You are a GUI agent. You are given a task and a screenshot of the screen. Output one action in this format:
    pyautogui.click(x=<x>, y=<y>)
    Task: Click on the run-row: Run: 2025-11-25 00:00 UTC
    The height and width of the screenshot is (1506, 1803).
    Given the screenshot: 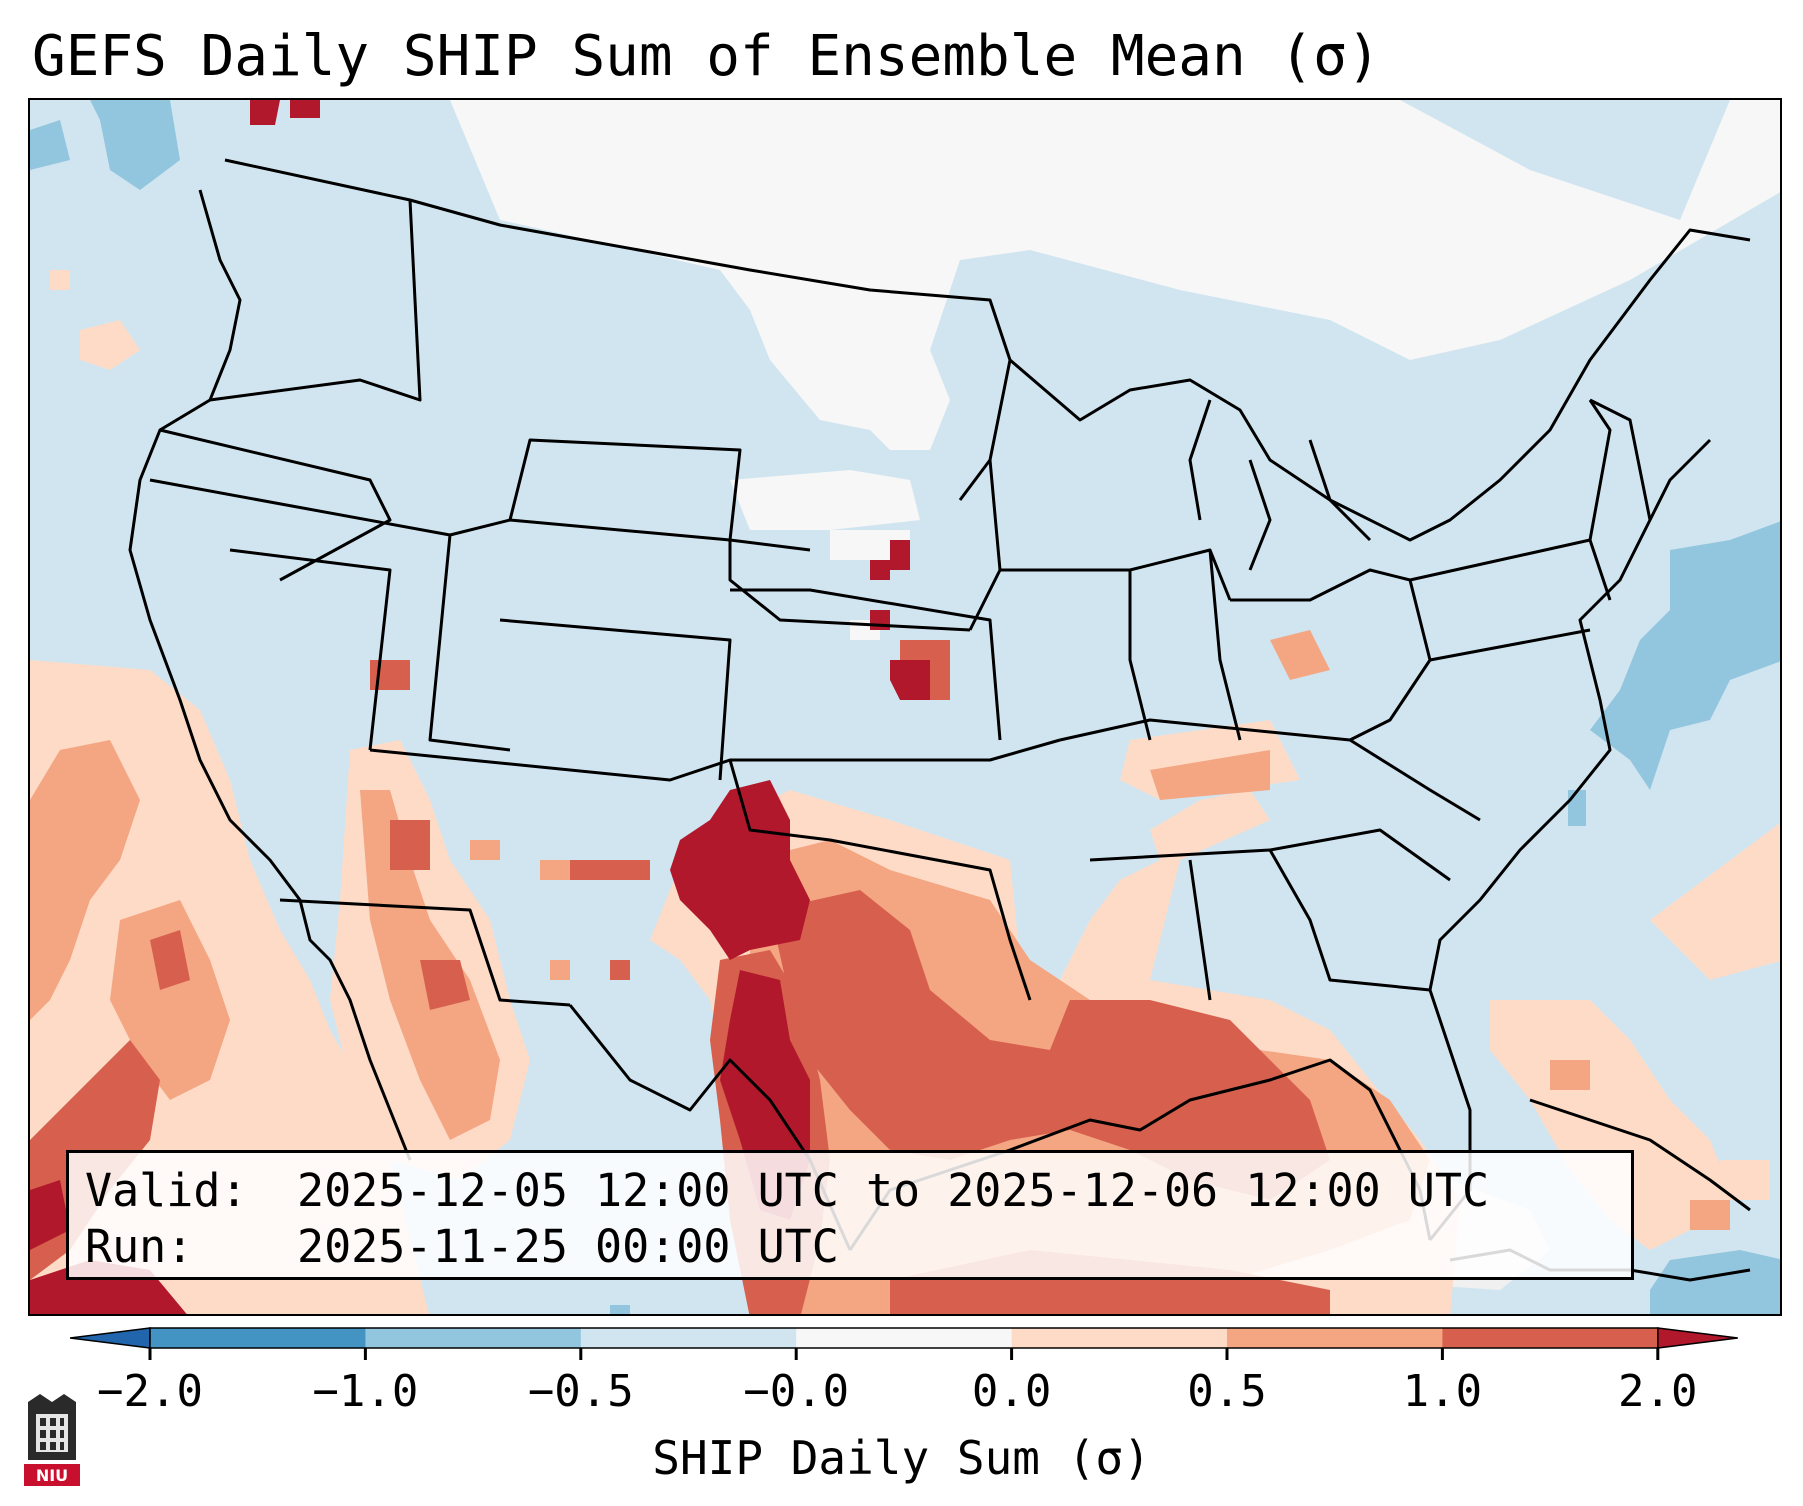 What is the action you would take?
    pyautogui.click(x=850, y=1247)
    